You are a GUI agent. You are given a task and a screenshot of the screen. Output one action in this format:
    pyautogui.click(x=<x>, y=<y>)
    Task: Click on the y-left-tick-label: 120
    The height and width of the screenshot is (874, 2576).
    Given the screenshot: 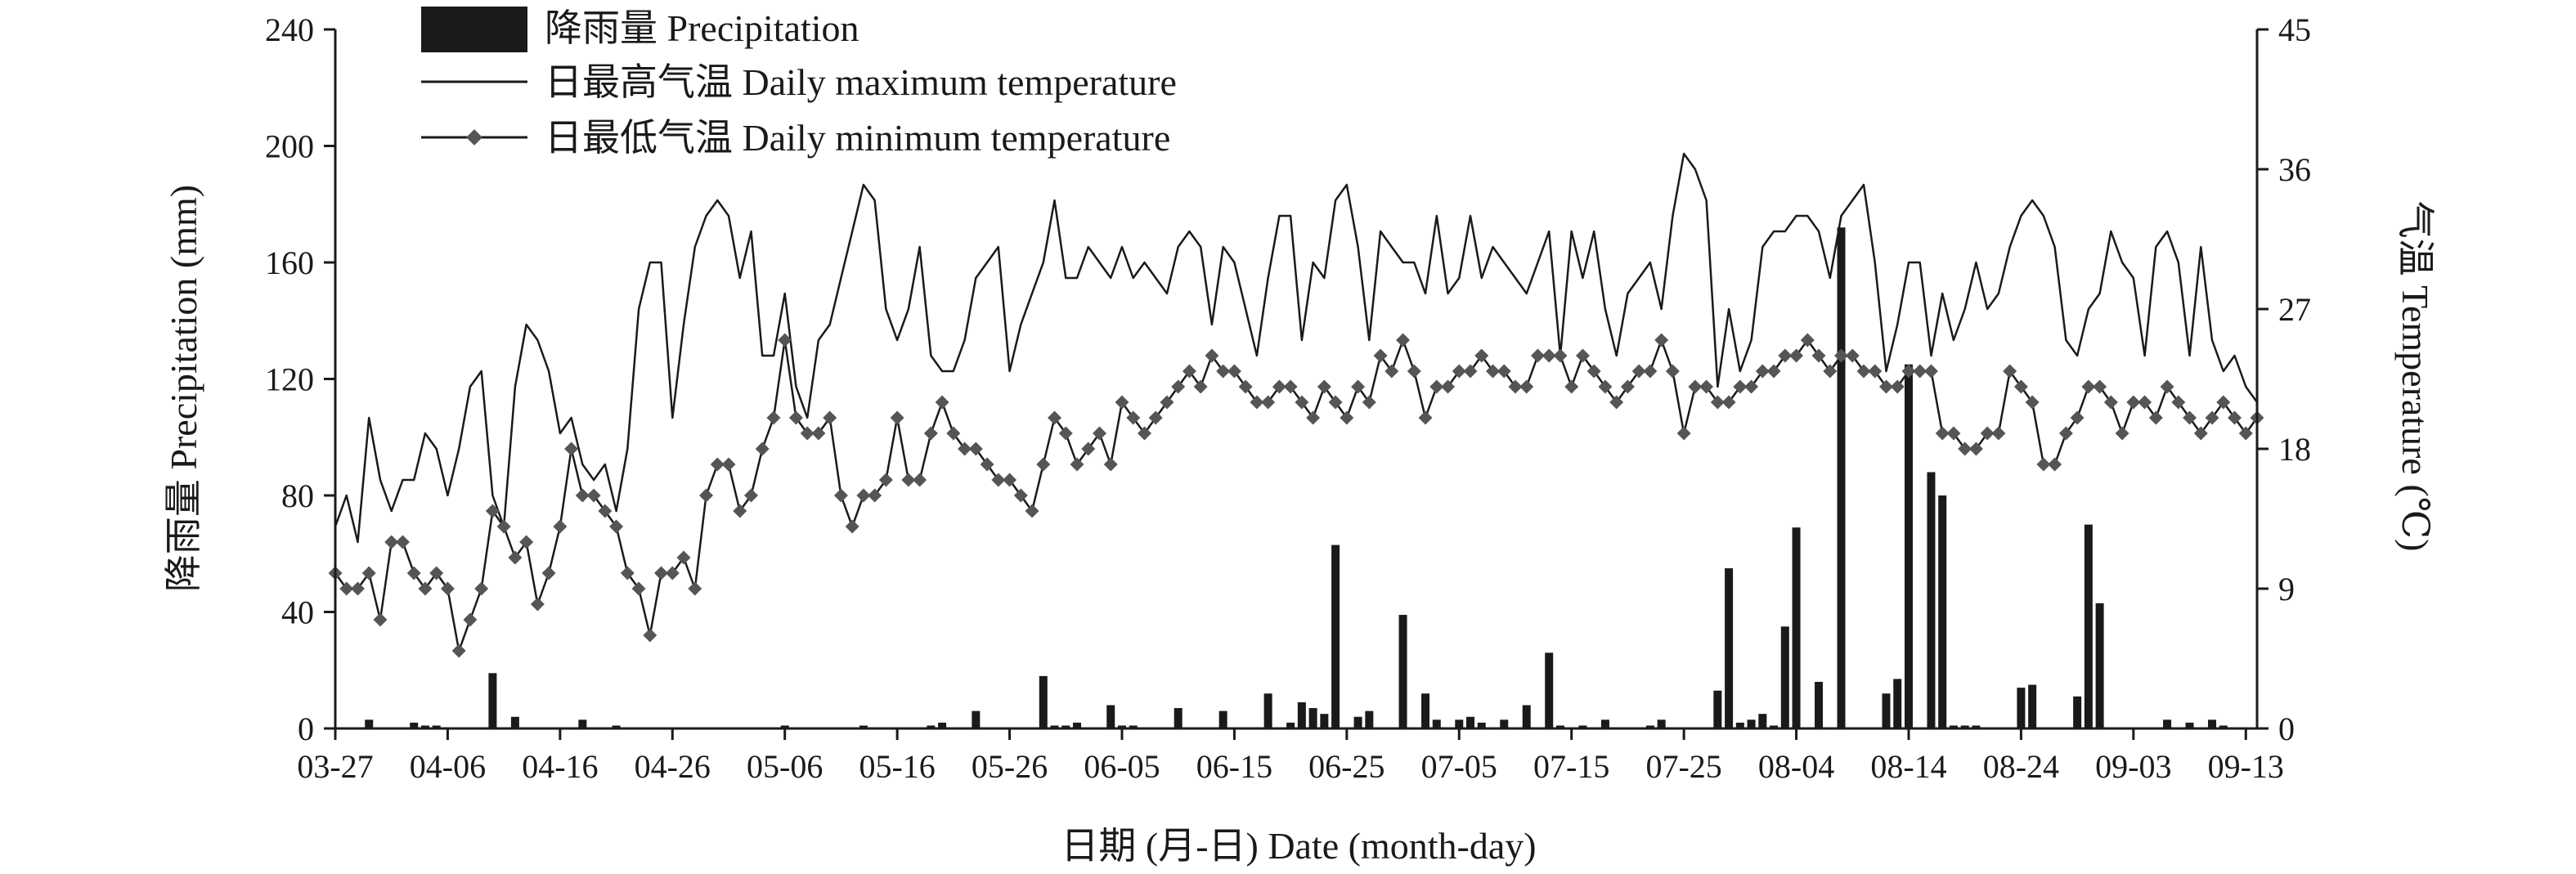 What is the action you would take?
    pyautogui.click(x=290, y=379)
    